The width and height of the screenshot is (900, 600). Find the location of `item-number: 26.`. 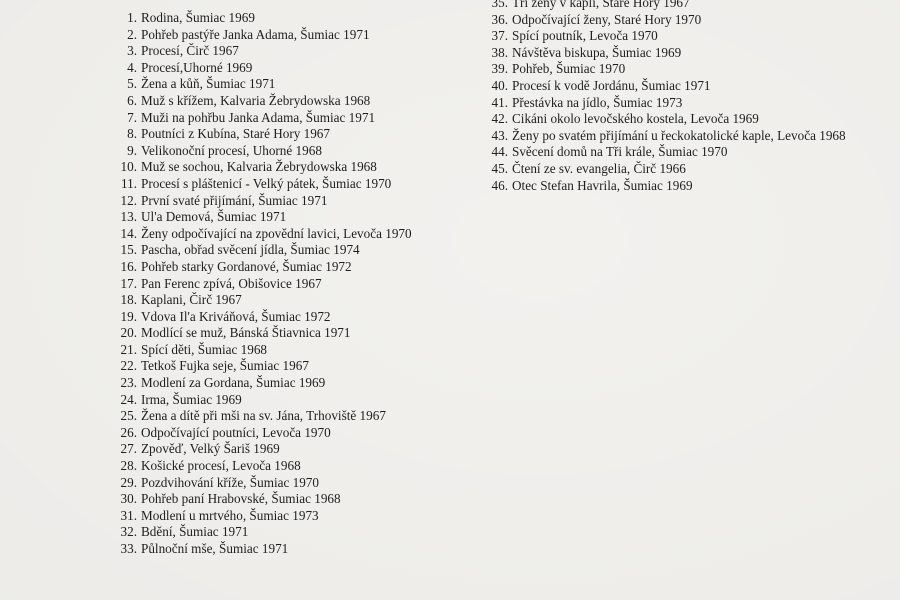

item-number: 26. is located at coordinates (128, 432).